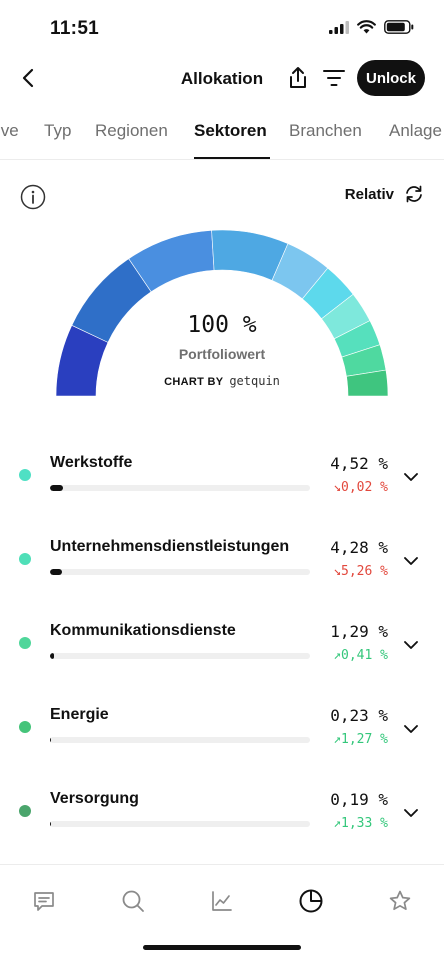 The width and height of the screenshot is (444, 960). I want to click on allocation-gauge-chart, so click(222, 313).